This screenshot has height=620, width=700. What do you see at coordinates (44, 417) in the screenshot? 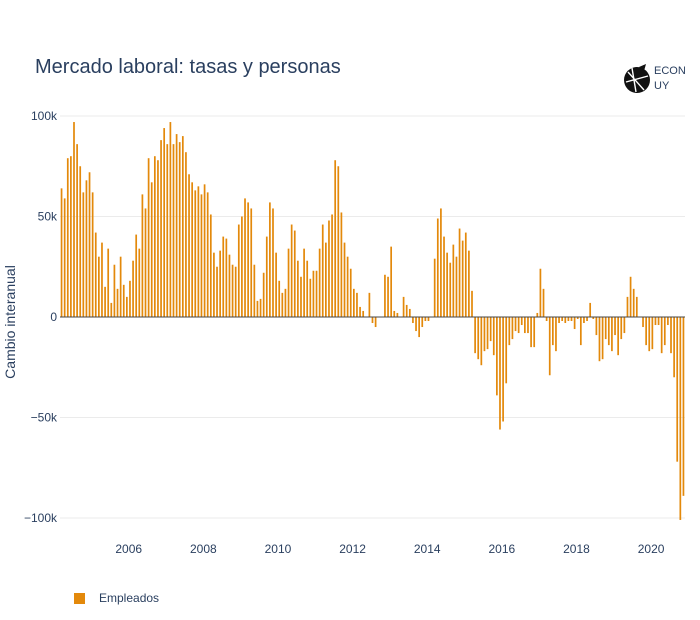
I see `y-tick-label: −50k` at bounding box center [44, 417].